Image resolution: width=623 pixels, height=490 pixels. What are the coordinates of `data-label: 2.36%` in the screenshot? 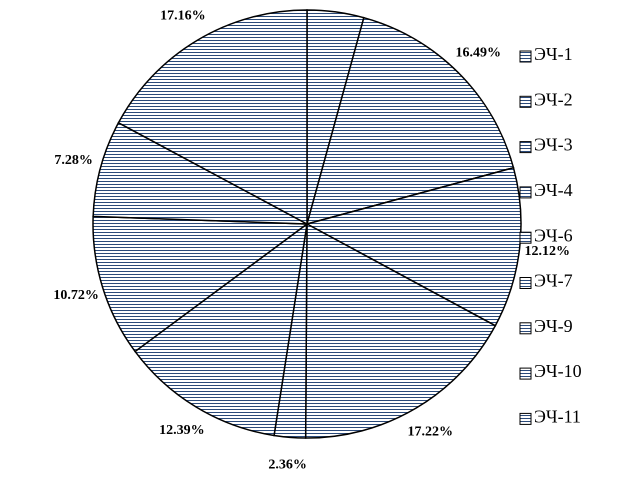 It's located at (287, 464).